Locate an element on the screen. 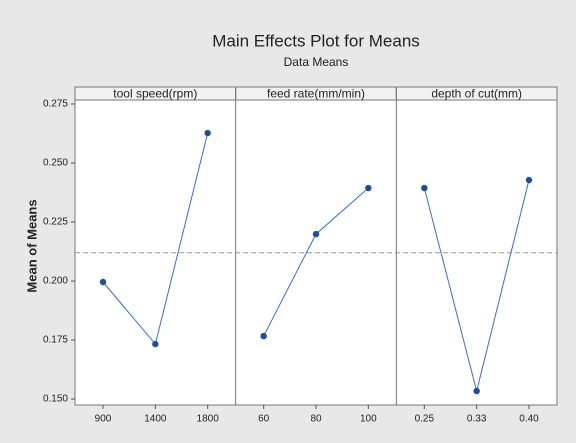  x-tick-label: 1800 is located at coordinates (208, 419).